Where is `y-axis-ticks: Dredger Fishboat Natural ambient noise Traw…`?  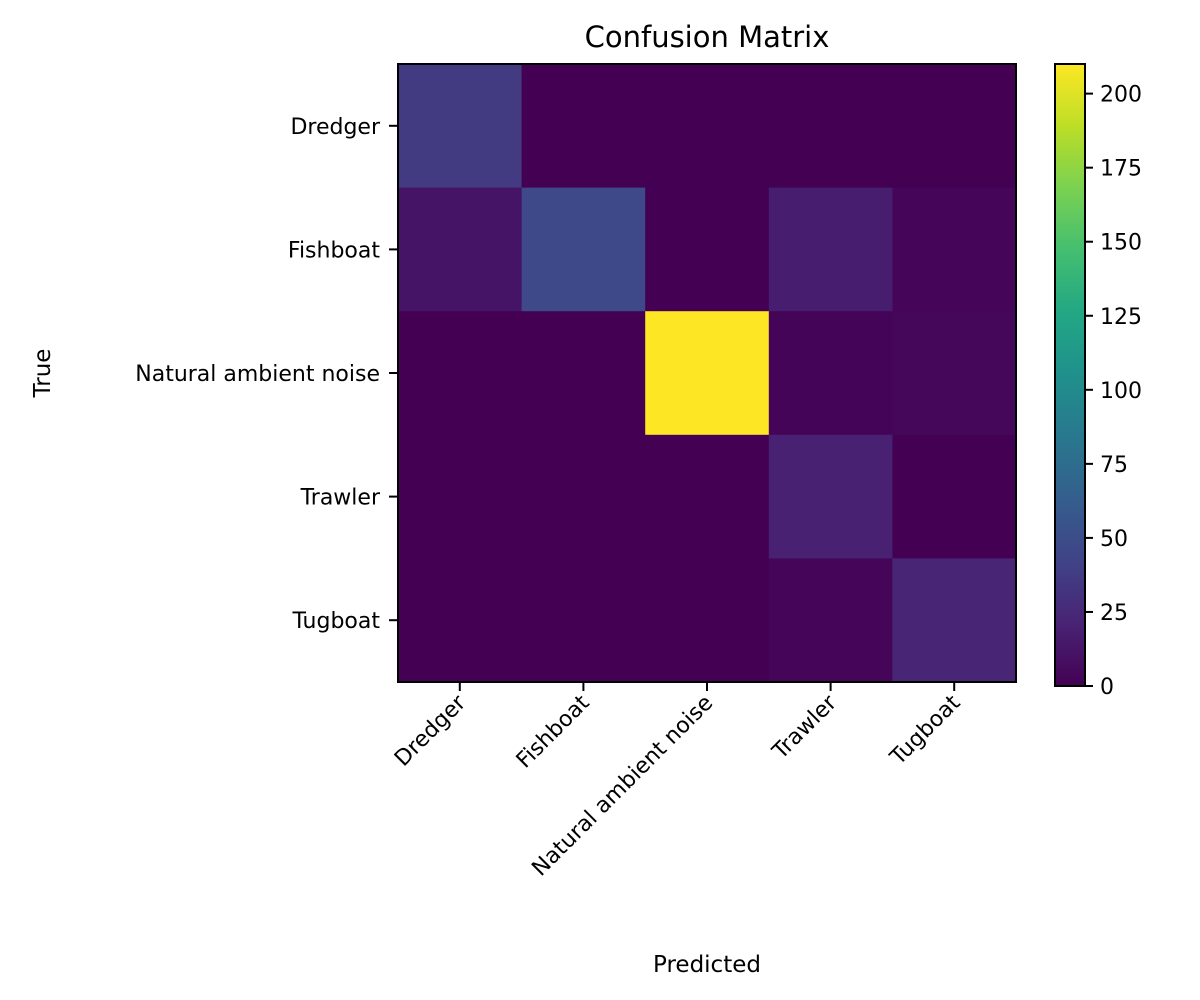 y-axis-ticks: Dredger Fishboat Natural ambient noise Traw… is located at coordinates (266, 374).